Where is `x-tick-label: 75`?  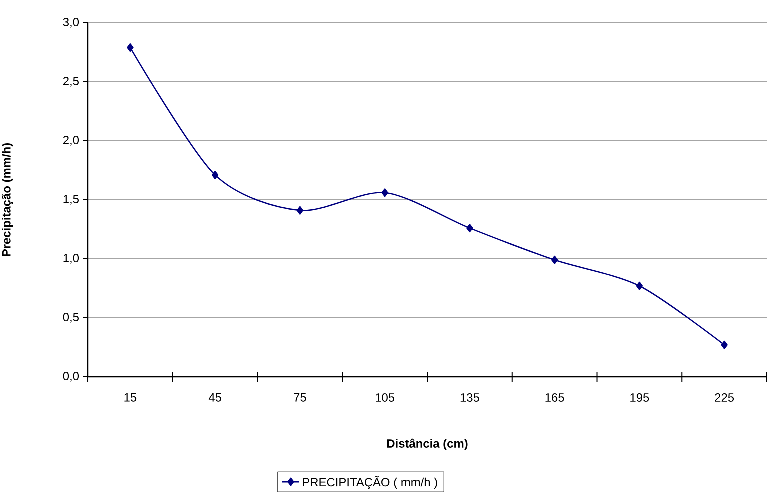
x-tick-label: 75 is located at coordinates (300, 398).